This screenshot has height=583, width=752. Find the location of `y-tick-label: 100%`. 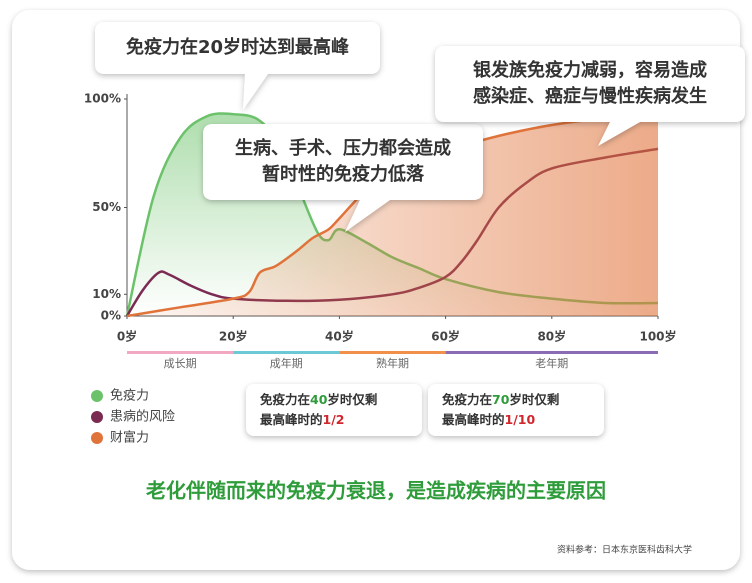

y-tick-label: 100% is located at coordinates (102, 99).